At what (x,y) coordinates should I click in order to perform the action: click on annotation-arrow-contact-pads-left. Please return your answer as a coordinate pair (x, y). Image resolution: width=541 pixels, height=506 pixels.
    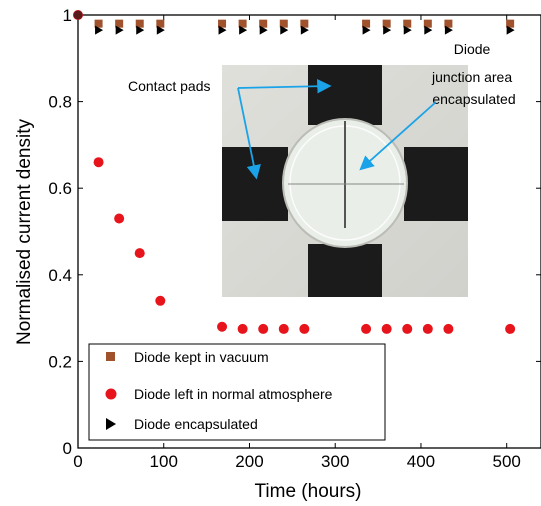
    Looking at the image, I should click on (249, 133).